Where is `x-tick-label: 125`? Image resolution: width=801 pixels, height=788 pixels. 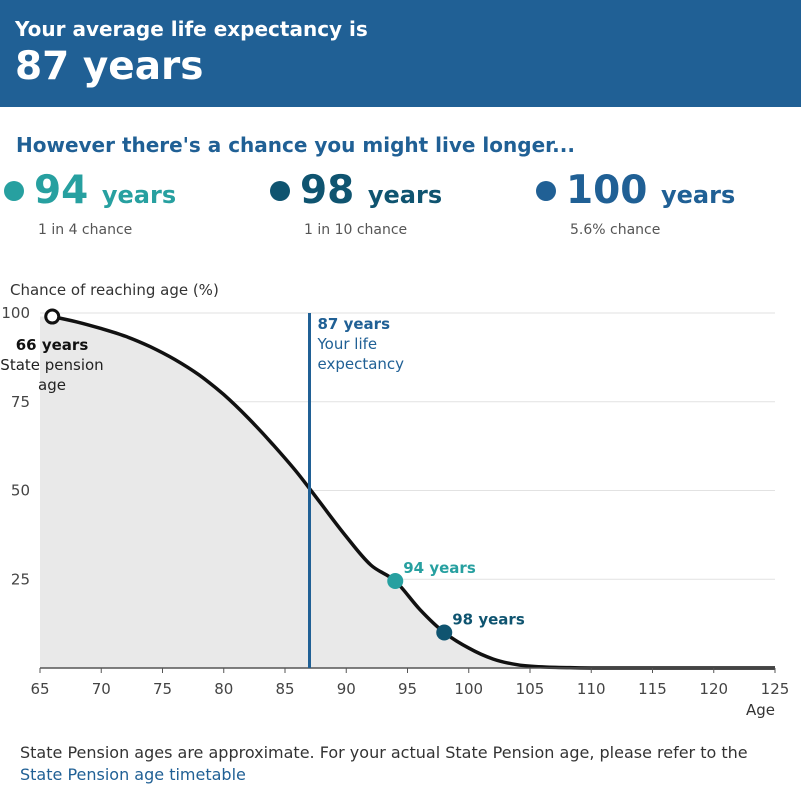
x-tick-label: 125 is located at coordinates (775, 689).